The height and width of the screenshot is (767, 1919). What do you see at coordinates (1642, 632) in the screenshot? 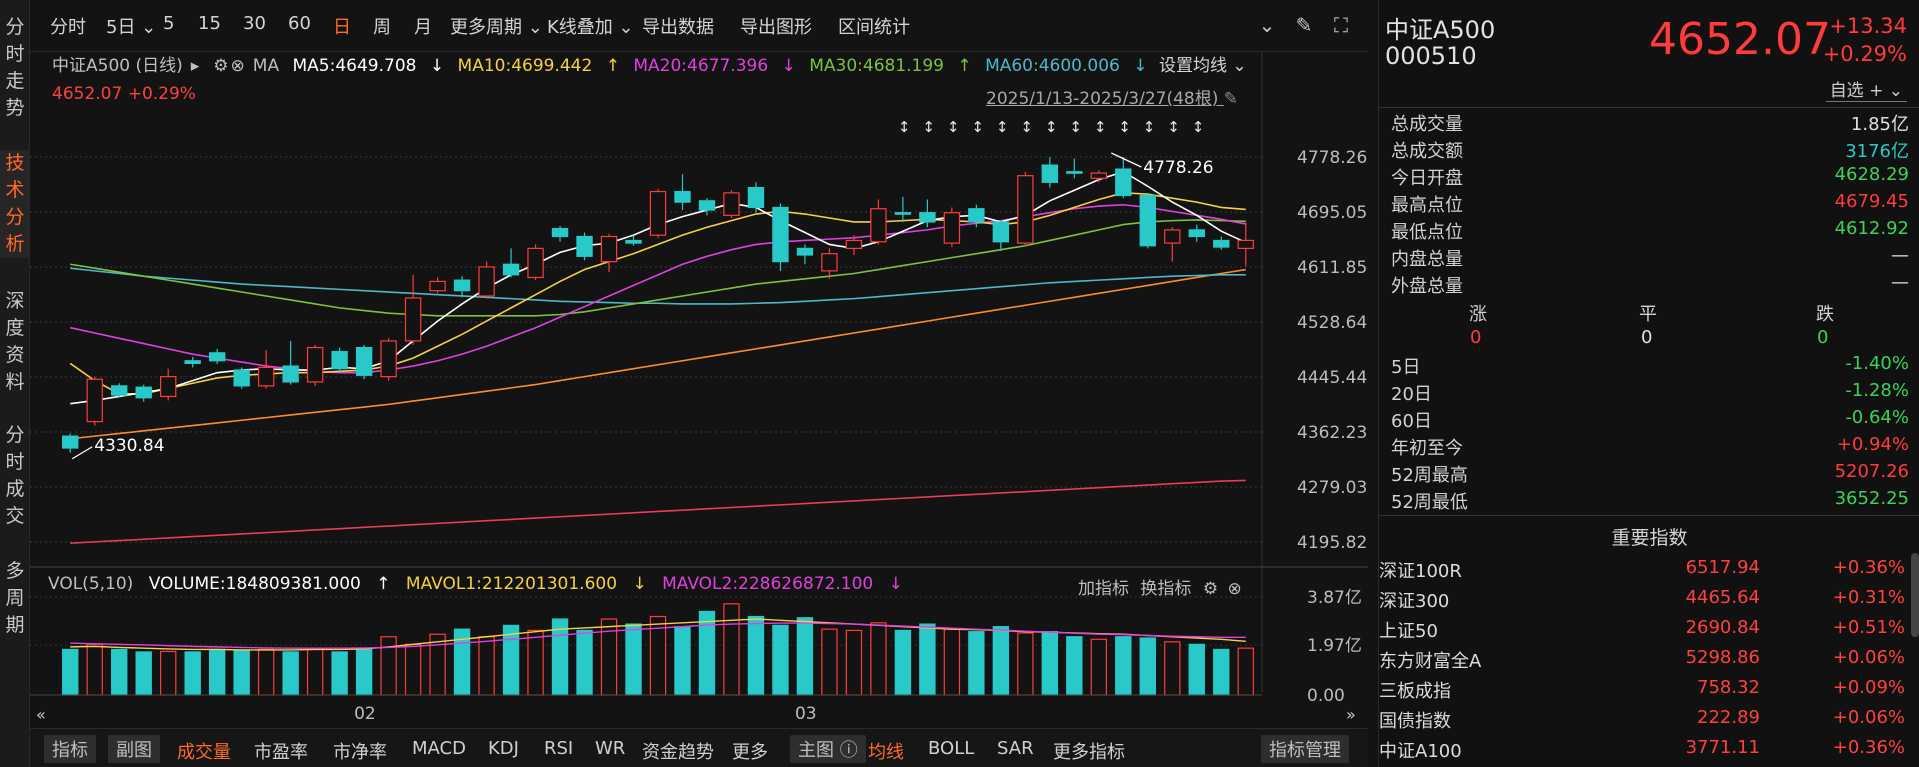
I see `index-row: 上证50 2690.84 +0.51%` at bounding box center [1642, 632].